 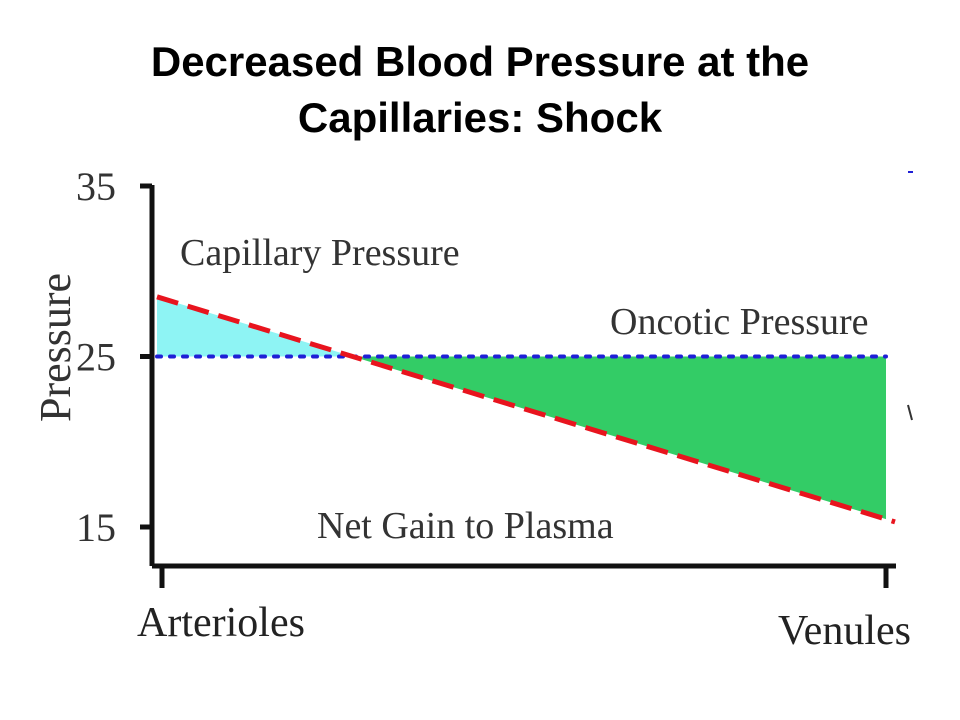 What do you see at coordinates (96, 186) in the screenshot?
I see `y-tick-label-35: 35` at bounding box center [96, 186].